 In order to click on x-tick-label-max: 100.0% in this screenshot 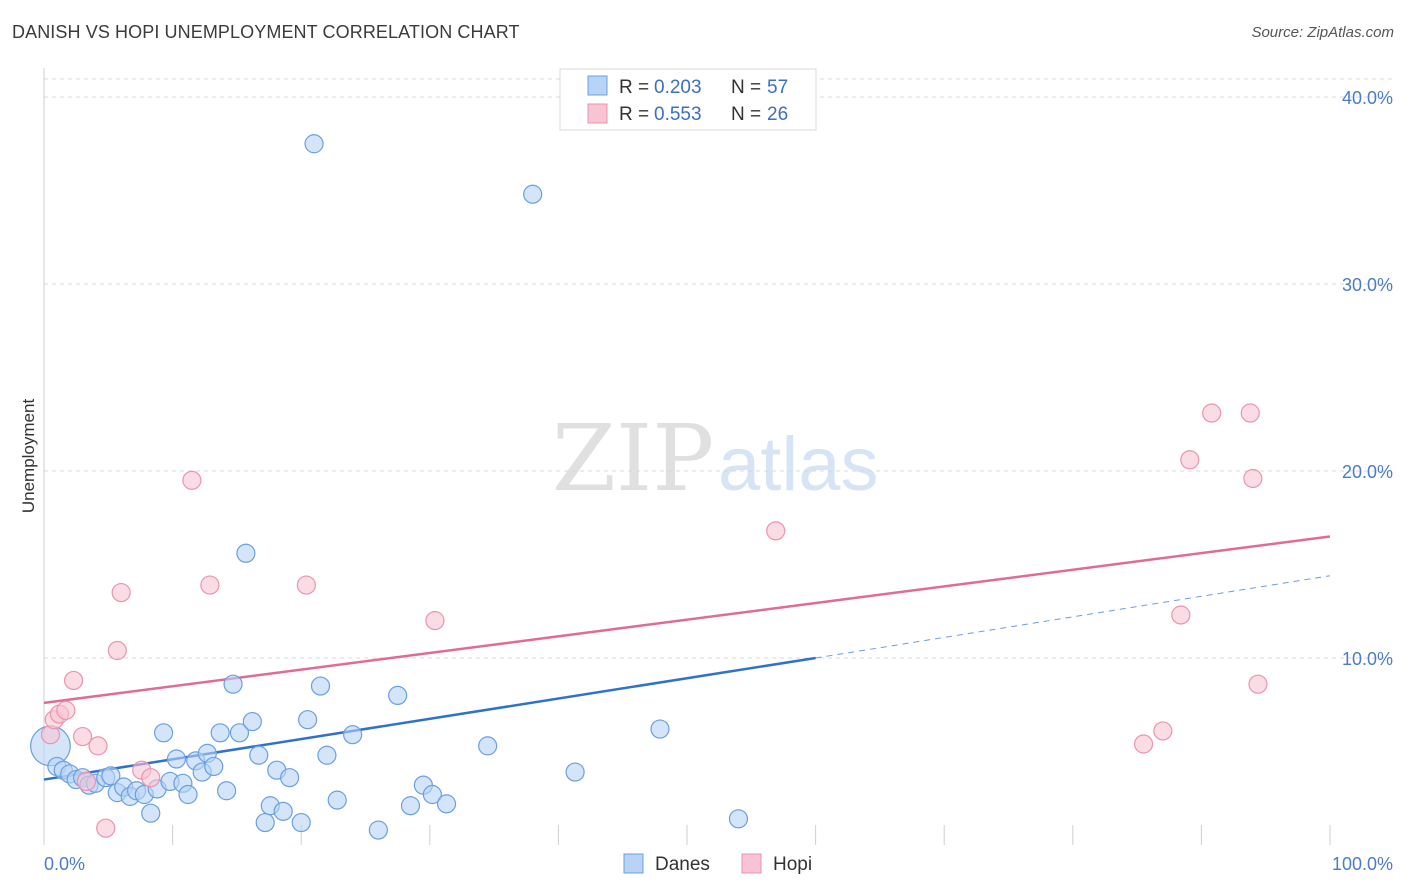, I will do `click(1362, 864)`.